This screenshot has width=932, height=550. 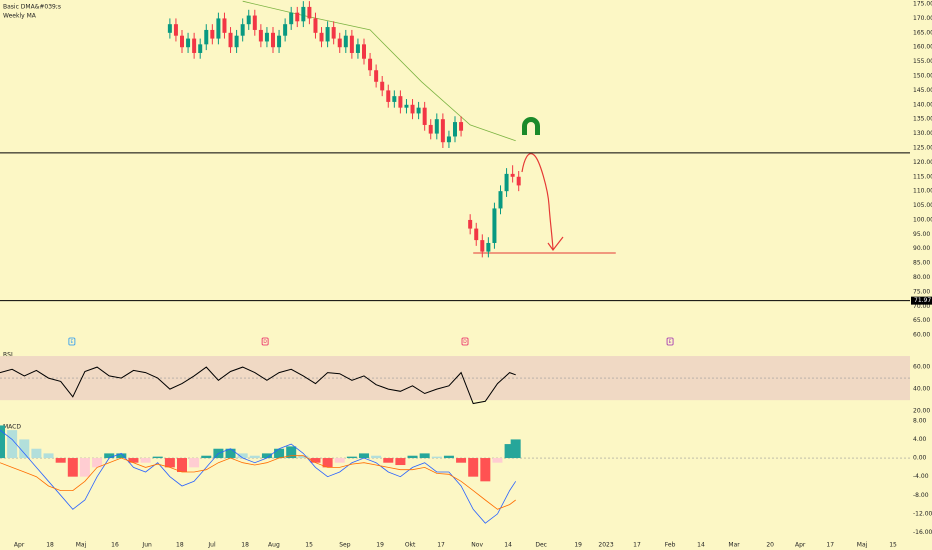 What do you see at coordinates (920, 439) in the screenshot?
I see `y-tick-label: 4.00` at bounding box center [920, 439].